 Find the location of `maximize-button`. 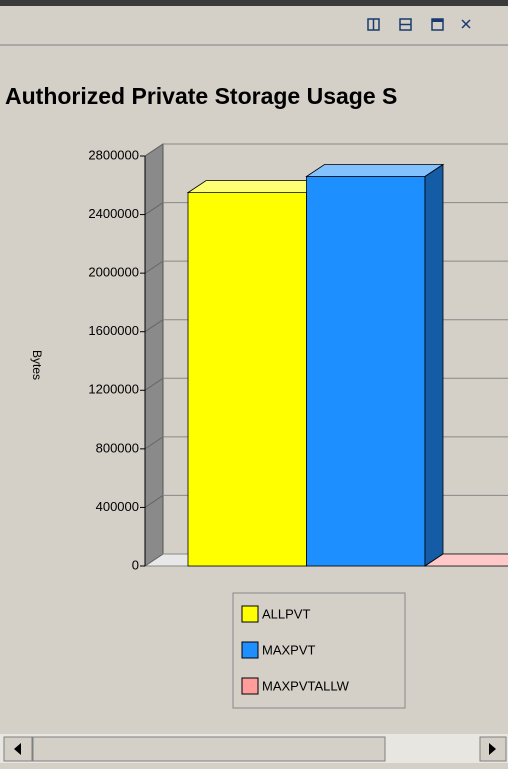

maximize-button is located at coordinates (437, 24).